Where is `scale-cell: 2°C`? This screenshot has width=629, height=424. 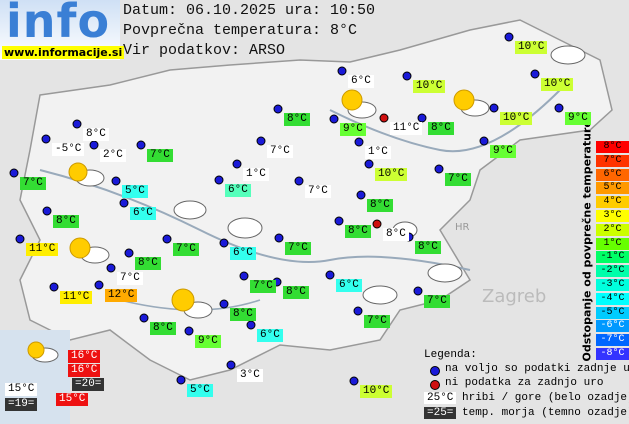 scale-cell: 2°C is located at coordinates (612, 229).